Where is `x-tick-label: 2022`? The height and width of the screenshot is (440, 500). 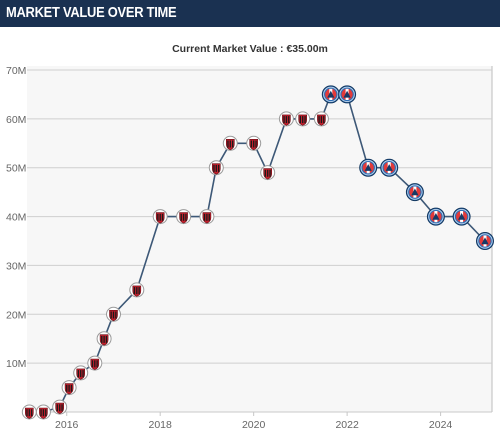 x-tick-label: 2022 is located at coordinates (347, 425).